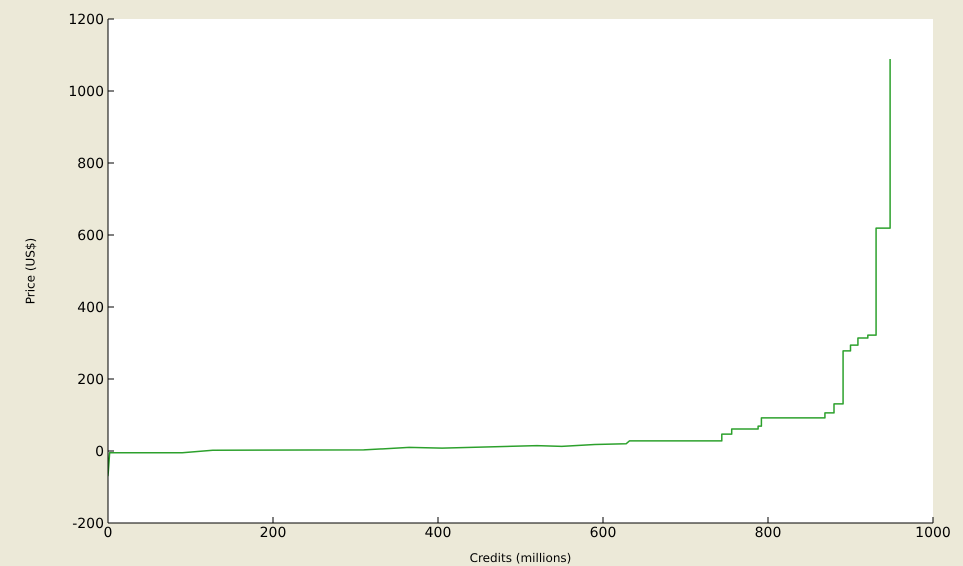  I want to click on x-axis-title: Credits (millions), so click(521, 558).